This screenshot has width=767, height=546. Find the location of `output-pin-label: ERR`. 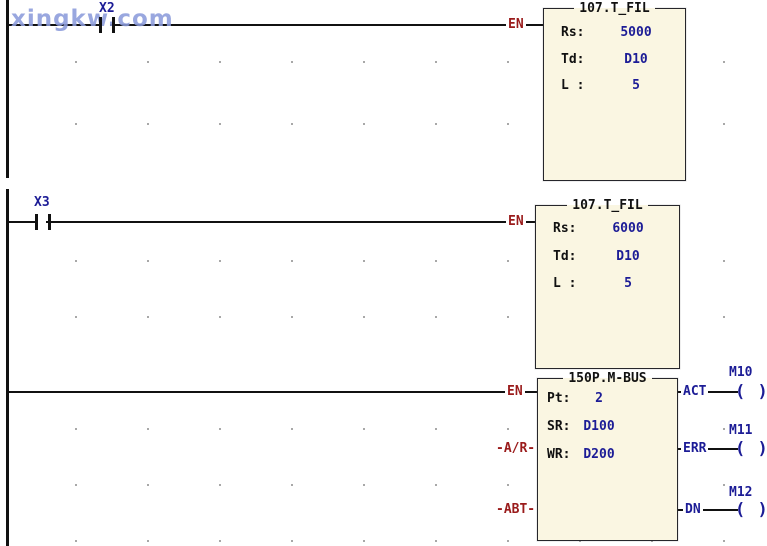

output-pin-label: ERR is located at coordinates (695, 448).